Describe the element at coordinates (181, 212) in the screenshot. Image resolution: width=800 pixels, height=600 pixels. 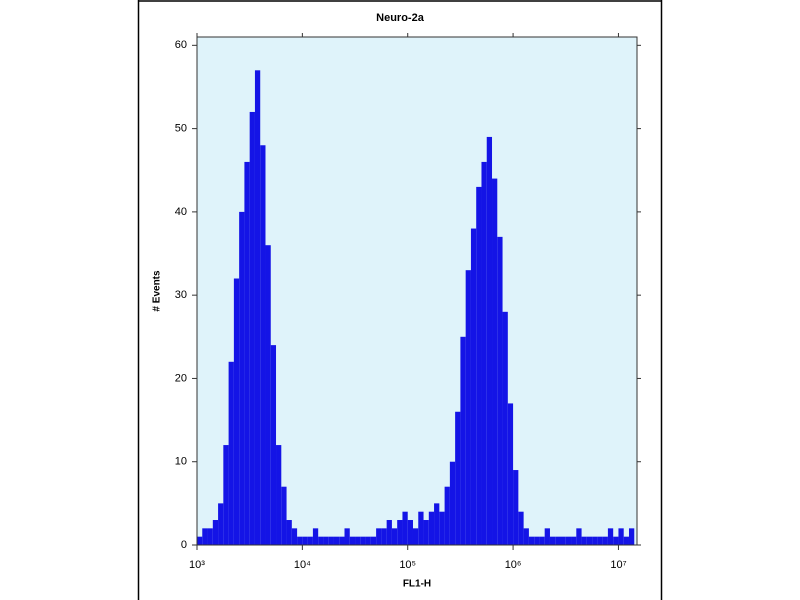
I see `y-tick-label: 40` at that location.